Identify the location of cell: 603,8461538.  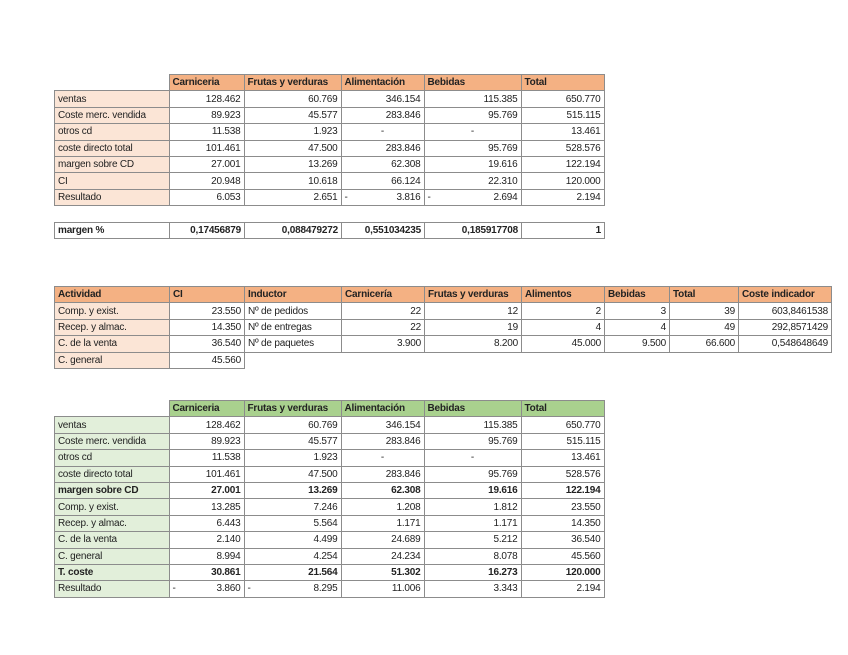
(785, 311).